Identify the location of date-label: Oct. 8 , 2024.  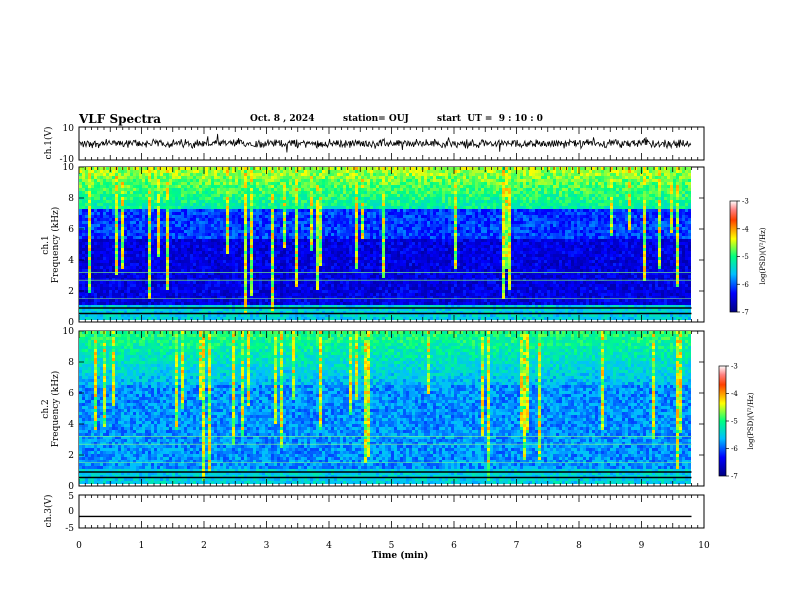
(282, 119).